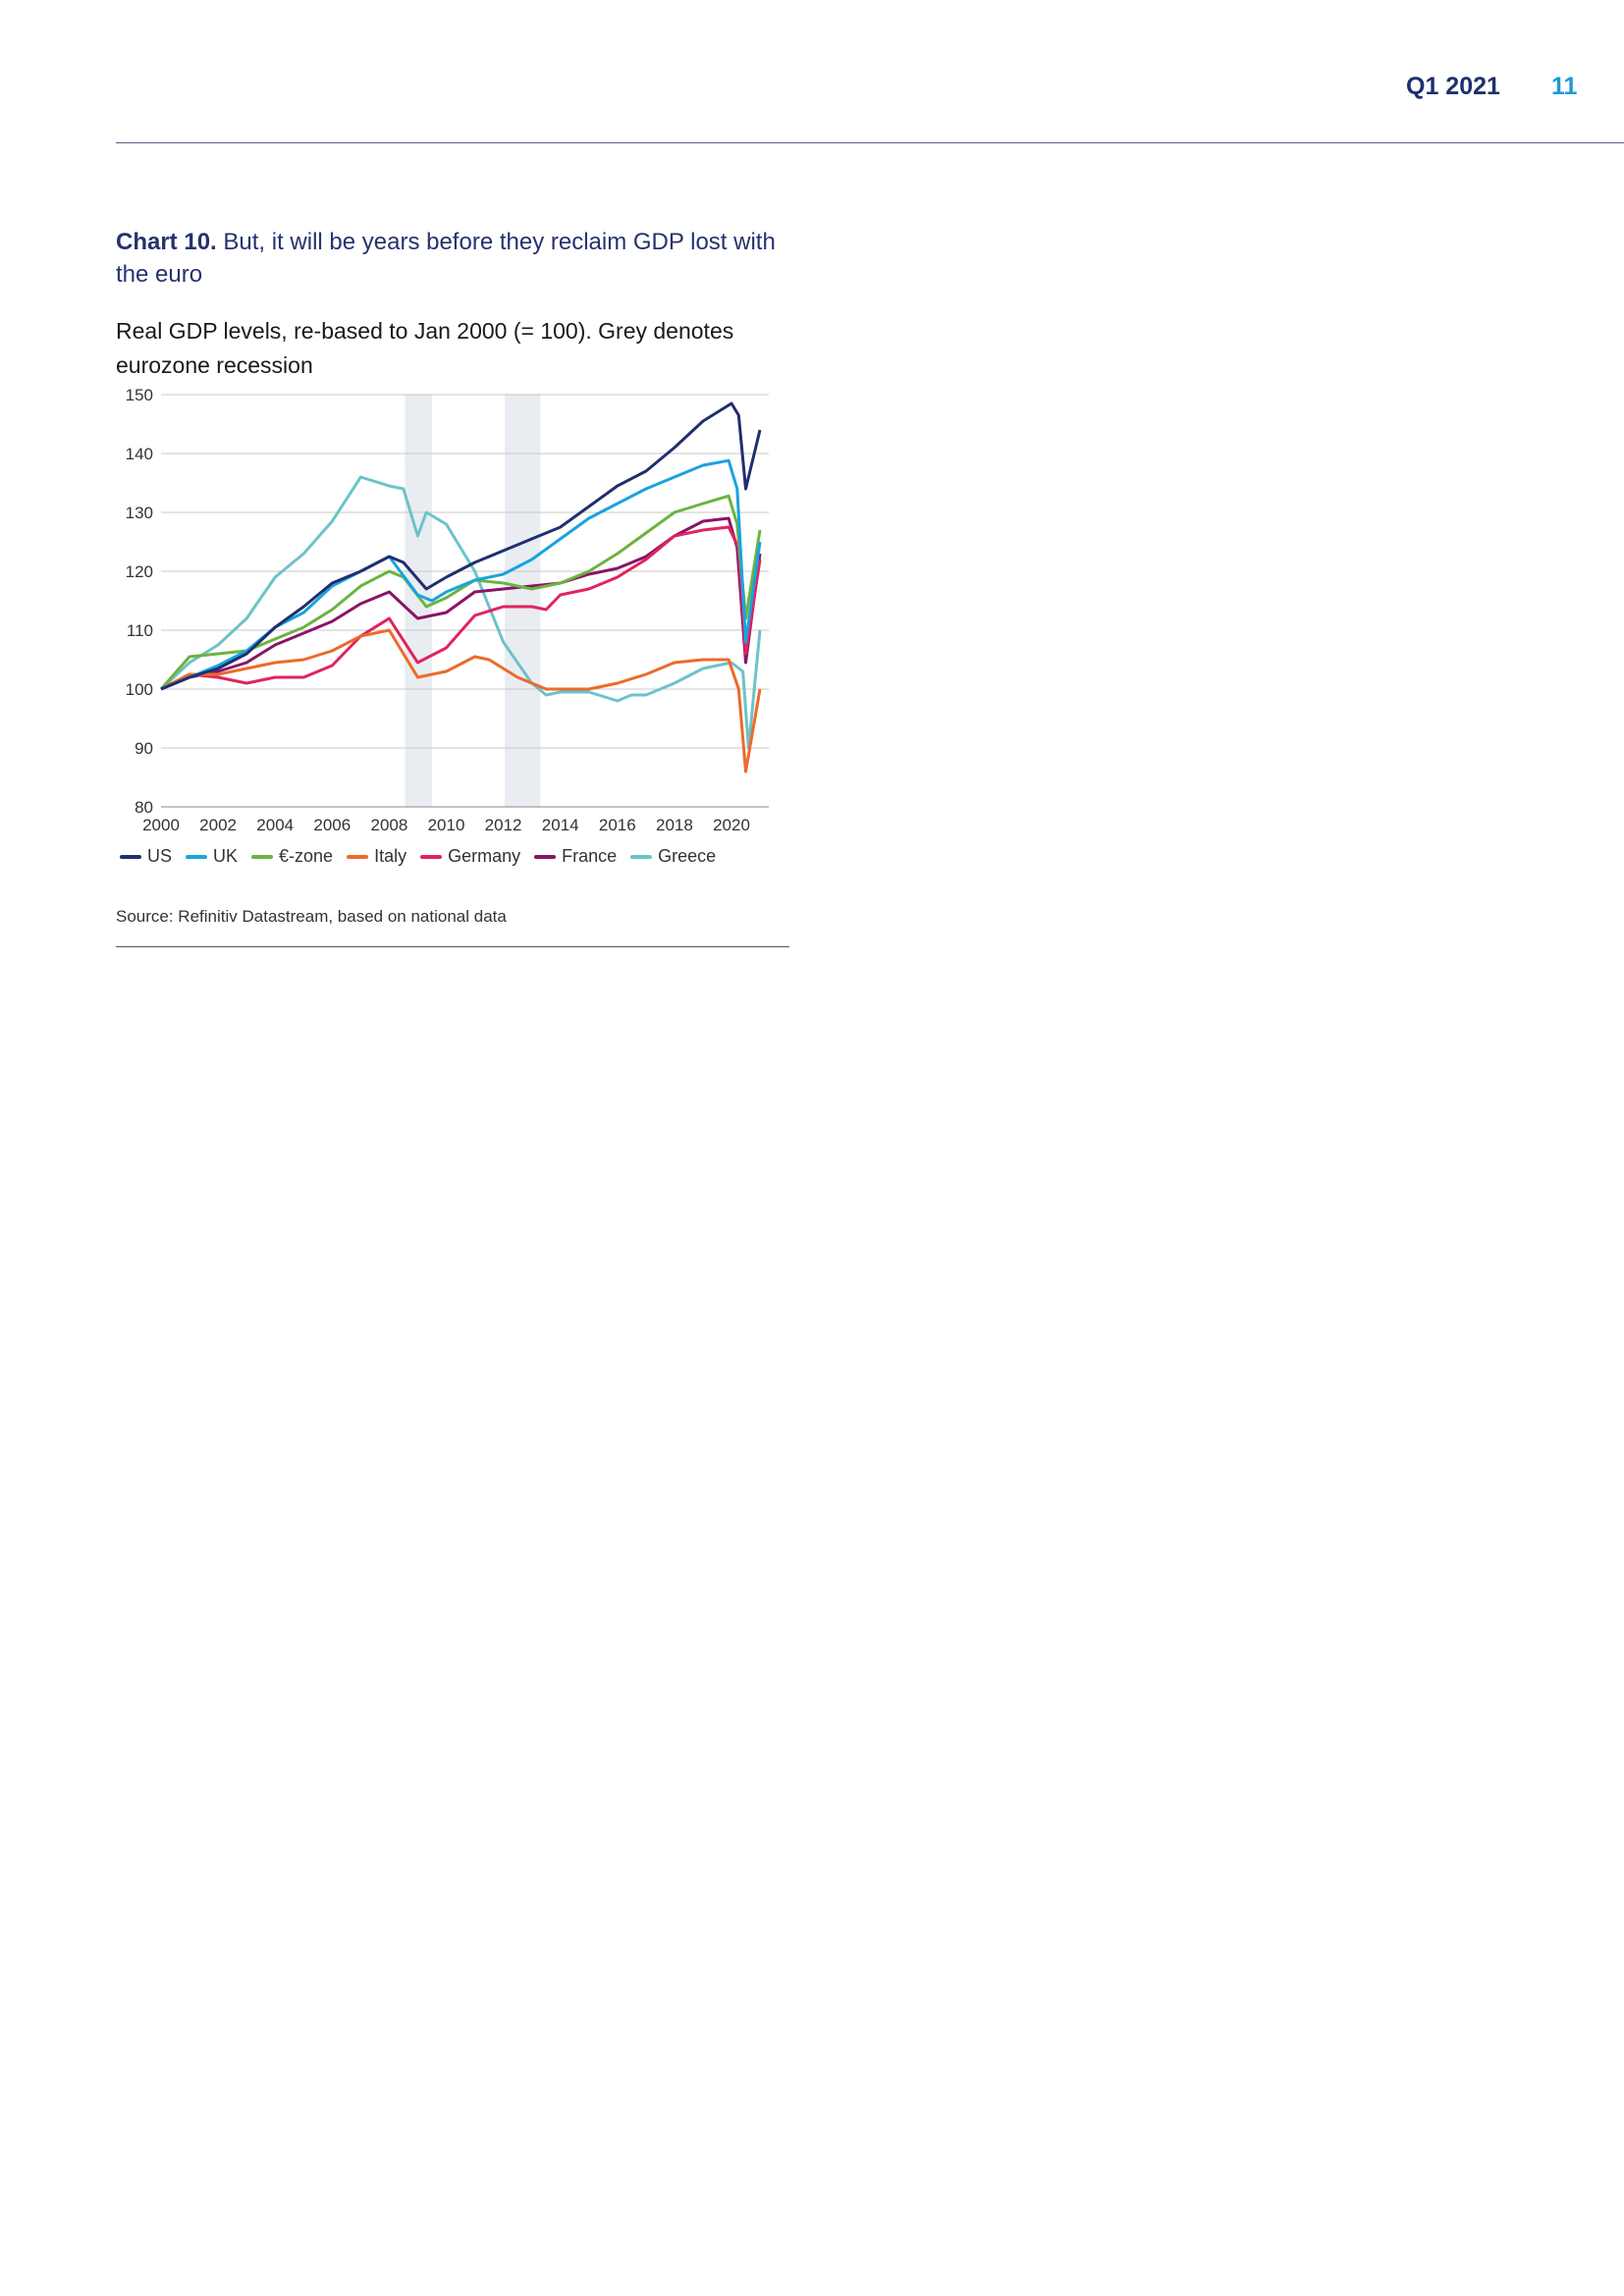 This screenshot has height=2296, width=1624. What do you see at coordinates (1564, 86) in the screenshot?
I see `page-number: 11` at bounding box center [1564, 86].